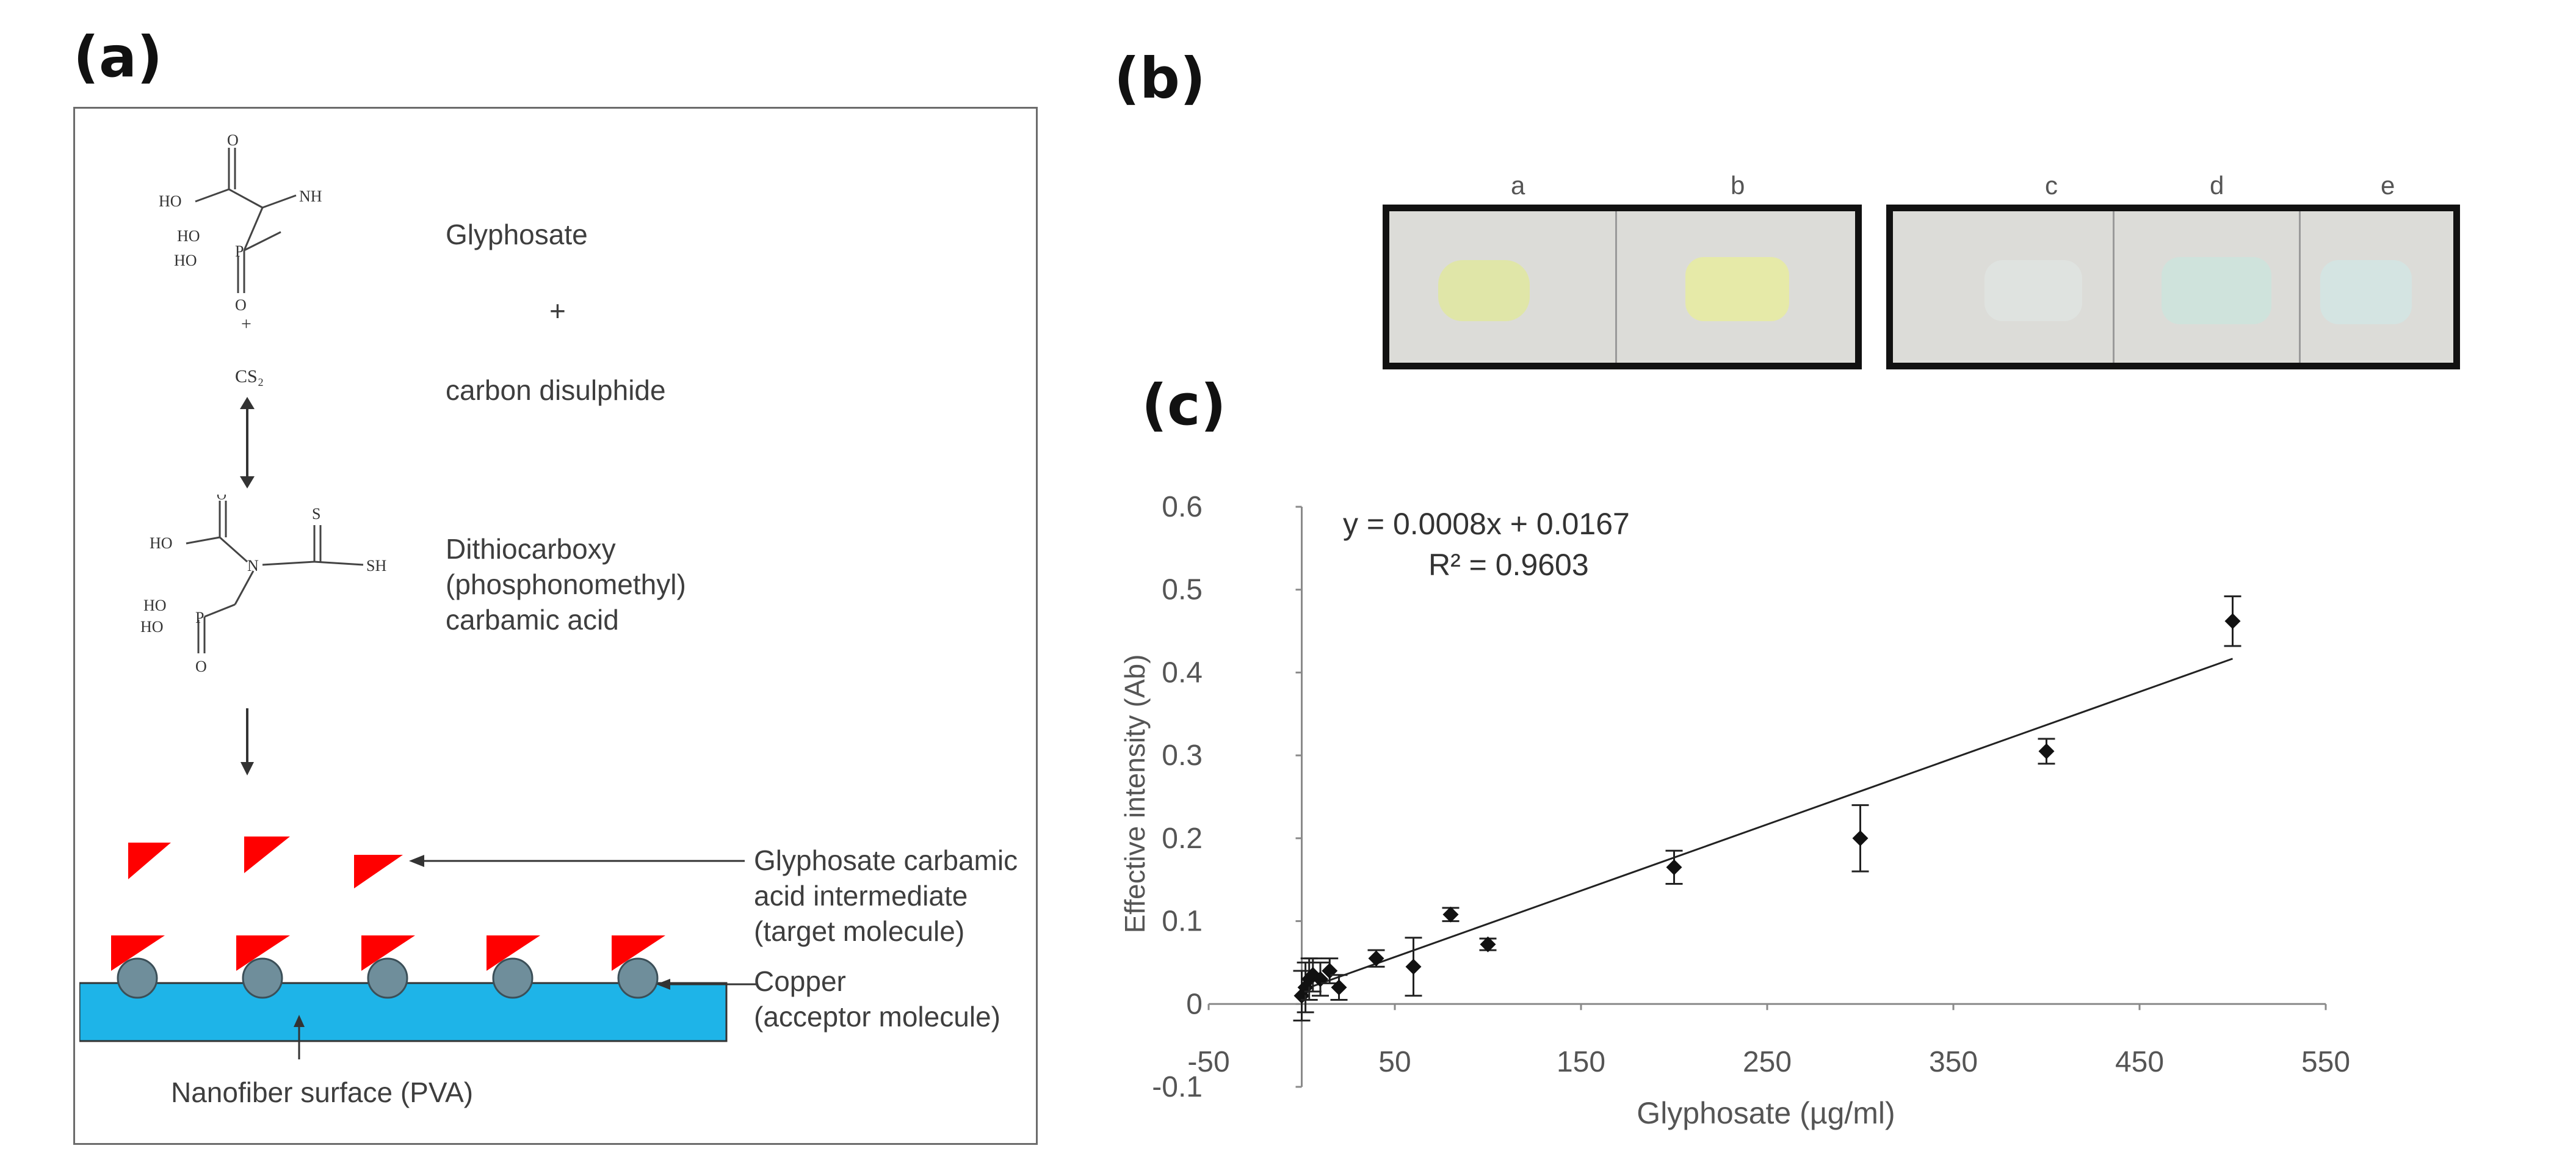  I want to click on dithiocarboxy-structure: HO N S SH HO HO P O O, so click(263, 585).